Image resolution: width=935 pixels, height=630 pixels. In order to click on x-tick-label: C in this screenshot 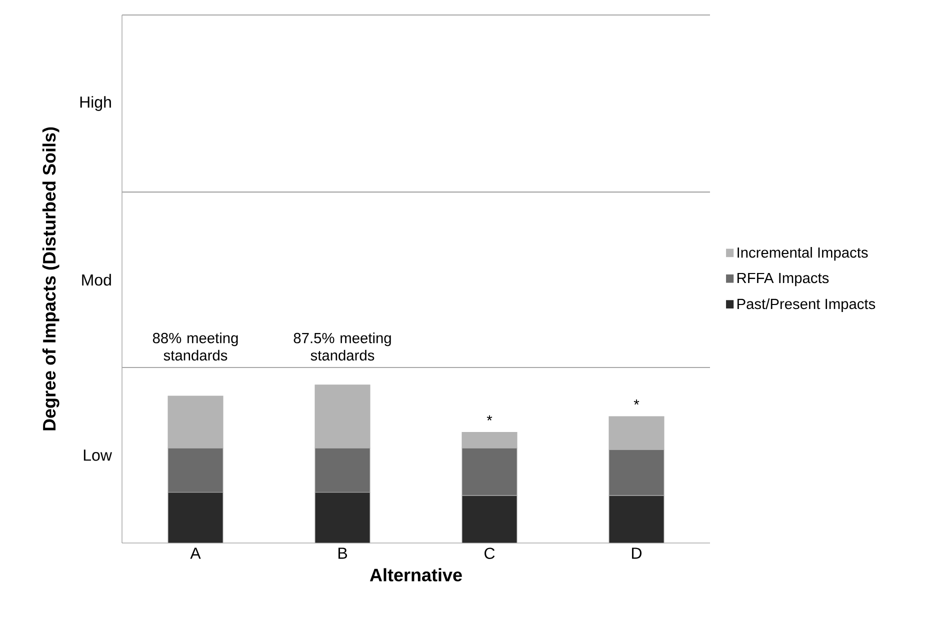, I will do `click(489, 554)`.